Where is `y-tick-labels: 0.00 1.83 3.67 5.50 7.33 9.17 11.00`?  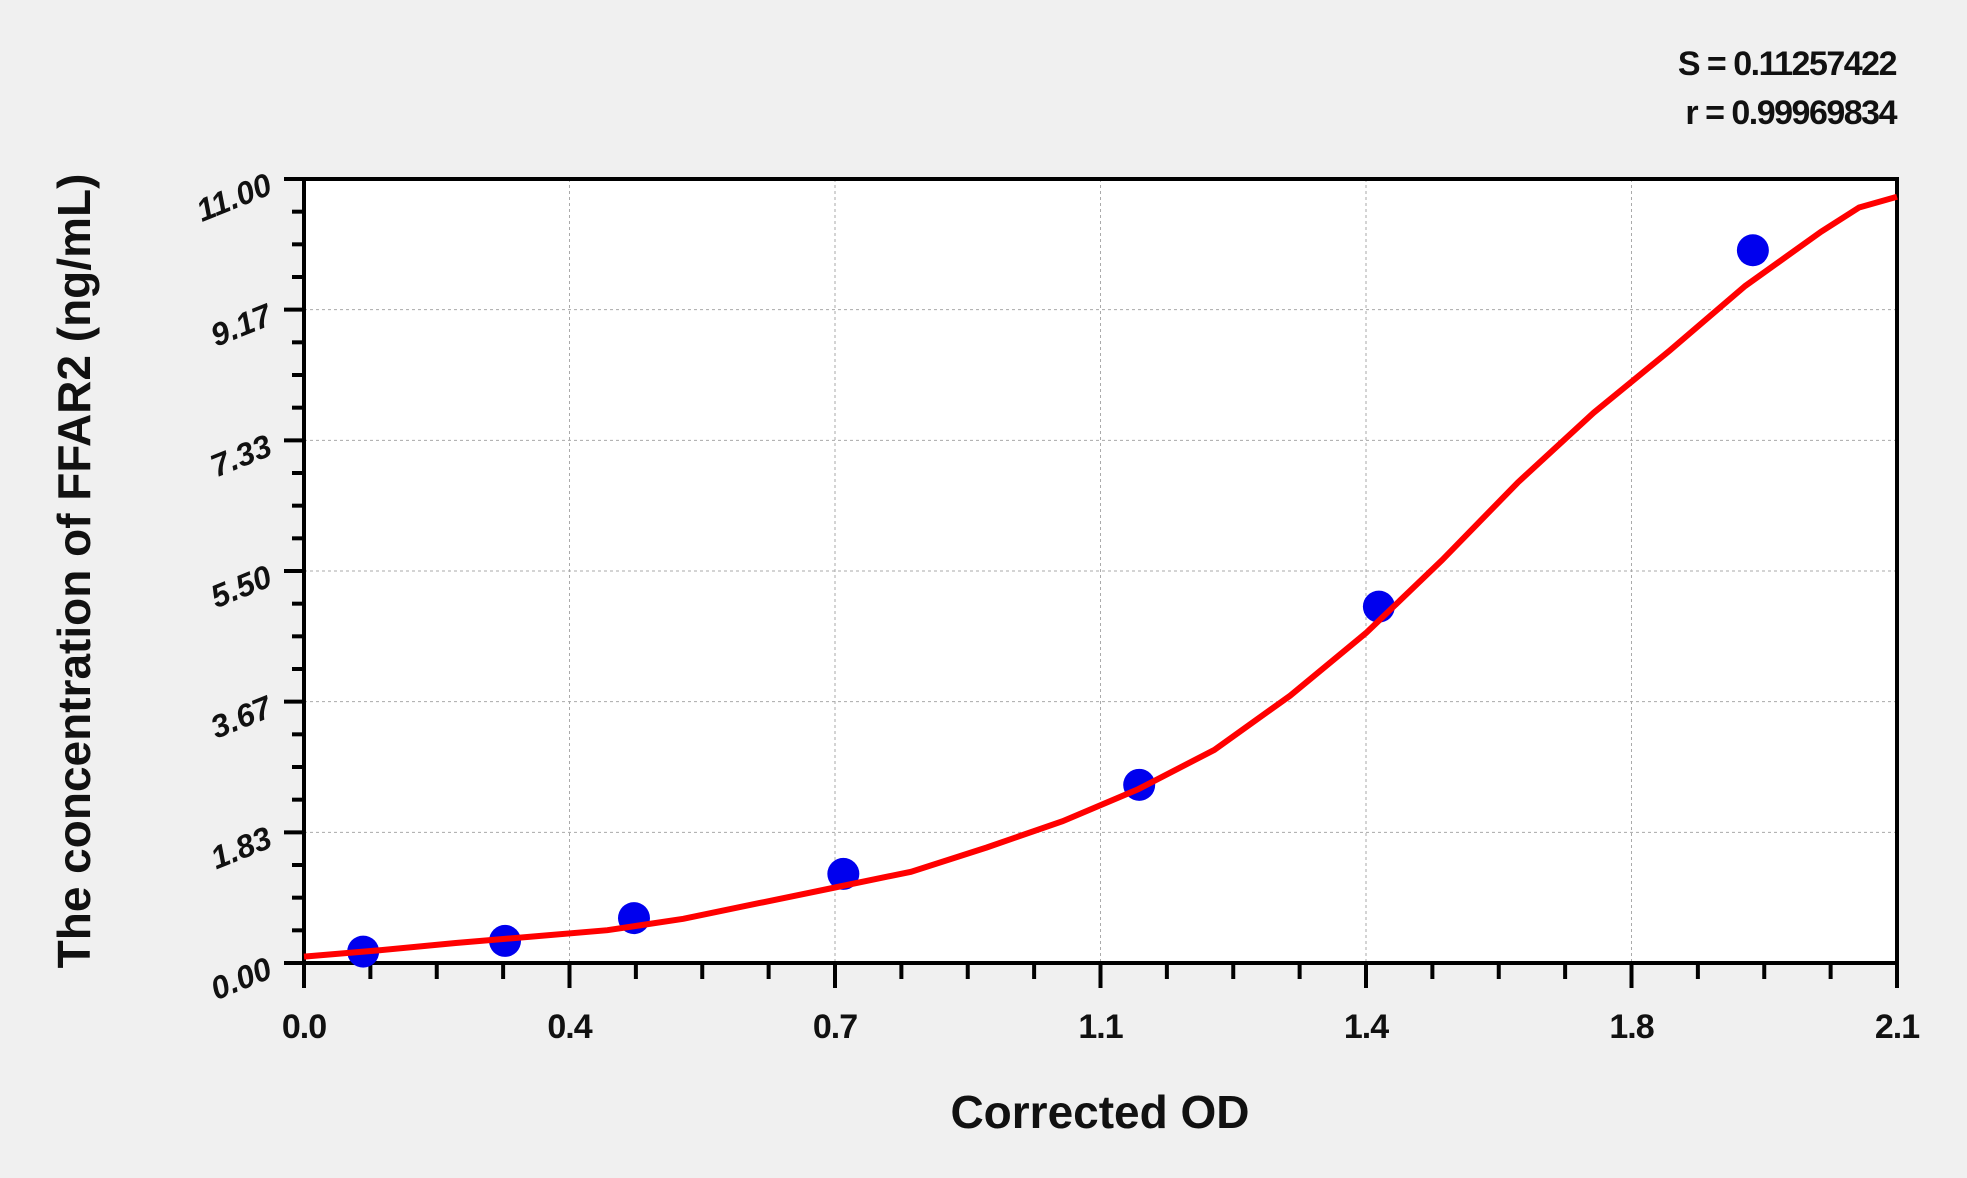 y-tick-labels: 0.00 1.83 3.67 5.50 7.33 9.17 11.00 is located at coordinates (235, 586).